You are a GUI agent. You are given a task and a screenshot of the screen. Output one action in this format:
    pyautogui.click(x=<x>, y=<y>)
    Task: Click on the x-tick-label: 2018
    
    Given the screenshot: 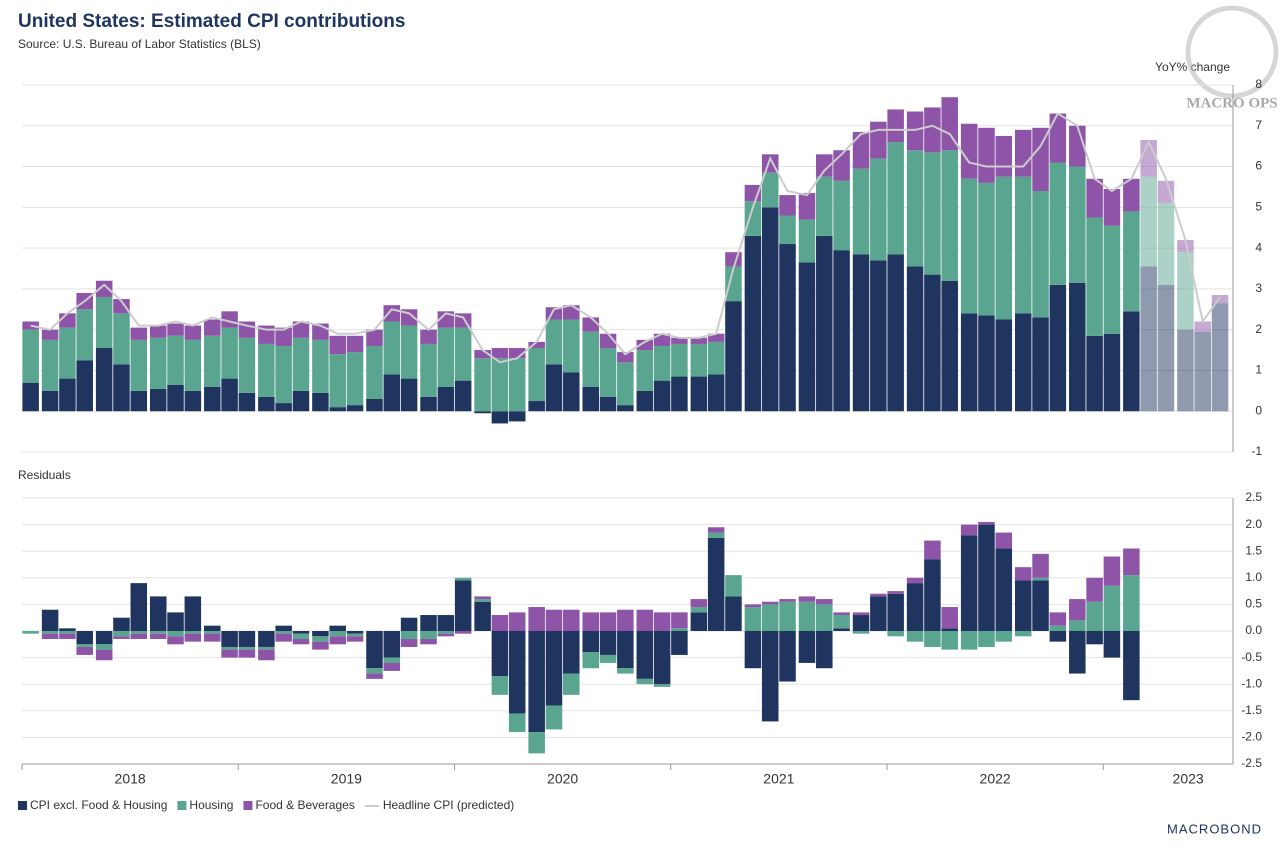 What is the action you would take?
    pyautogui.click(x=130, y=779)
    